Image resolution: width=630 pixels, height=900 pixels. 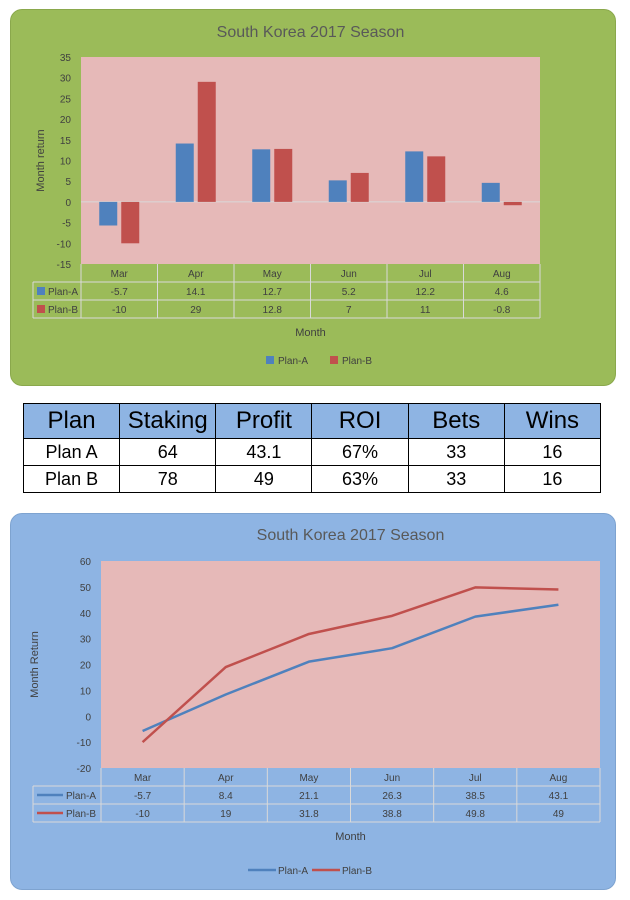 I want to click on data-label: 12.7, so click(x=273, y=292).